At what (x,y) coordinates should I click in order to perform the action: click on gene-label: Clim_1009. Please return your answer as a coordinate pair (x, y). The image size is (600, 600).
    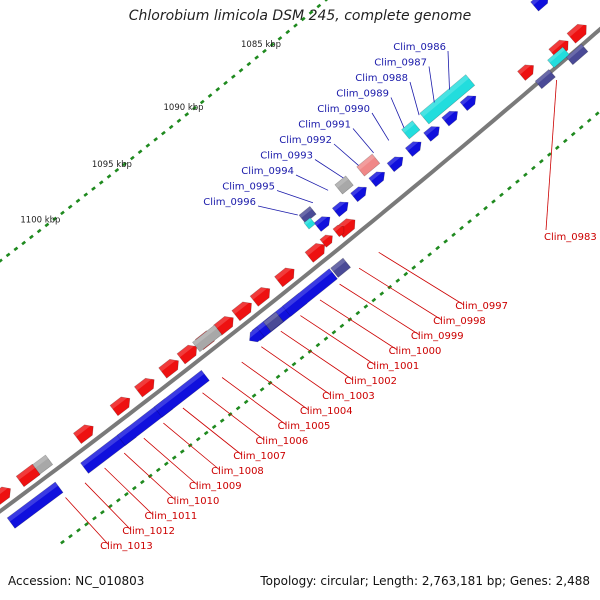
    Looking at the image, I should click on (215, 486).